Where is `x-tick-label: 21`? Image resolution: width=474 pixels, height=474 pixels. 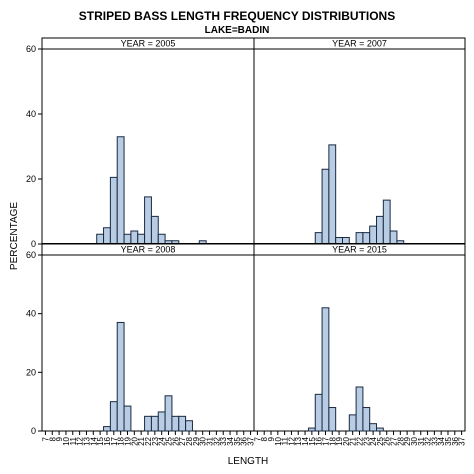 x-tick-label: 21 is located at coordinates (353, 440).